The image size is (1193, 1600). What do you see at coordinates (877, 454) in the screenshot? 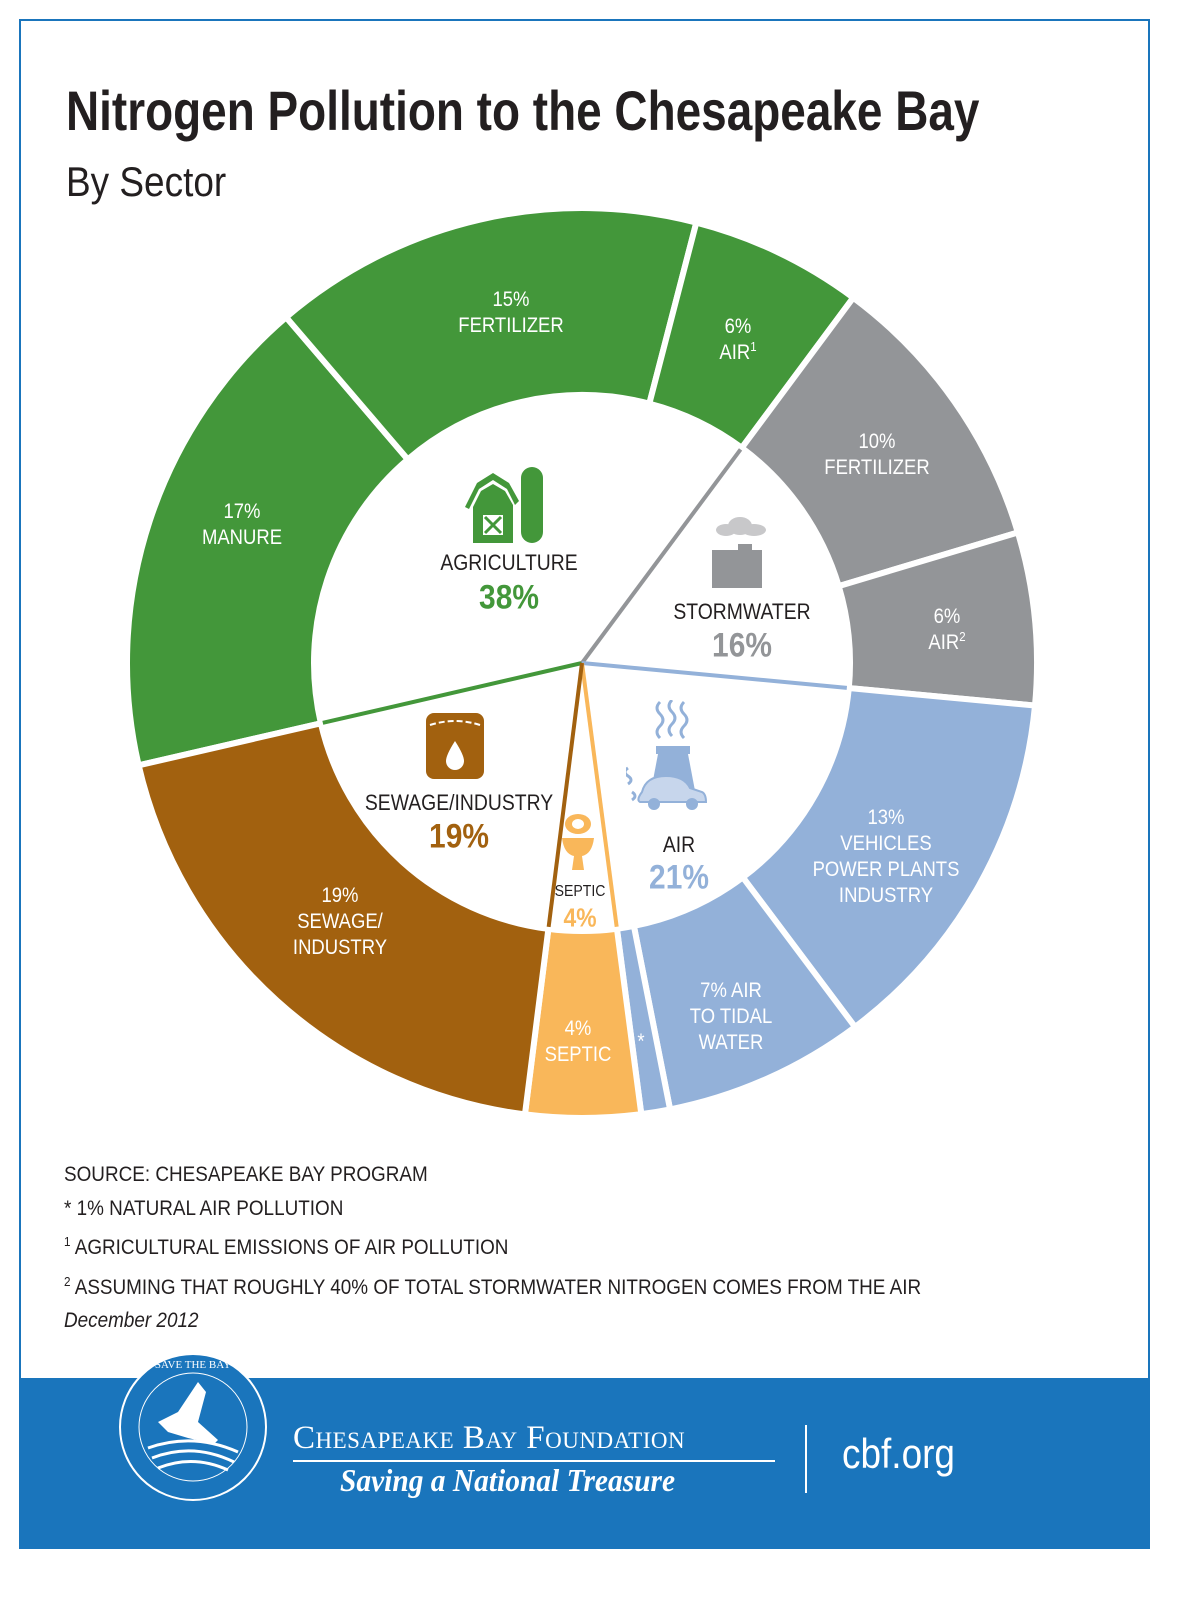
I see `outer-label-sw-fertilizer: 10% FERTILIZER` at bounding box center [877, 454].